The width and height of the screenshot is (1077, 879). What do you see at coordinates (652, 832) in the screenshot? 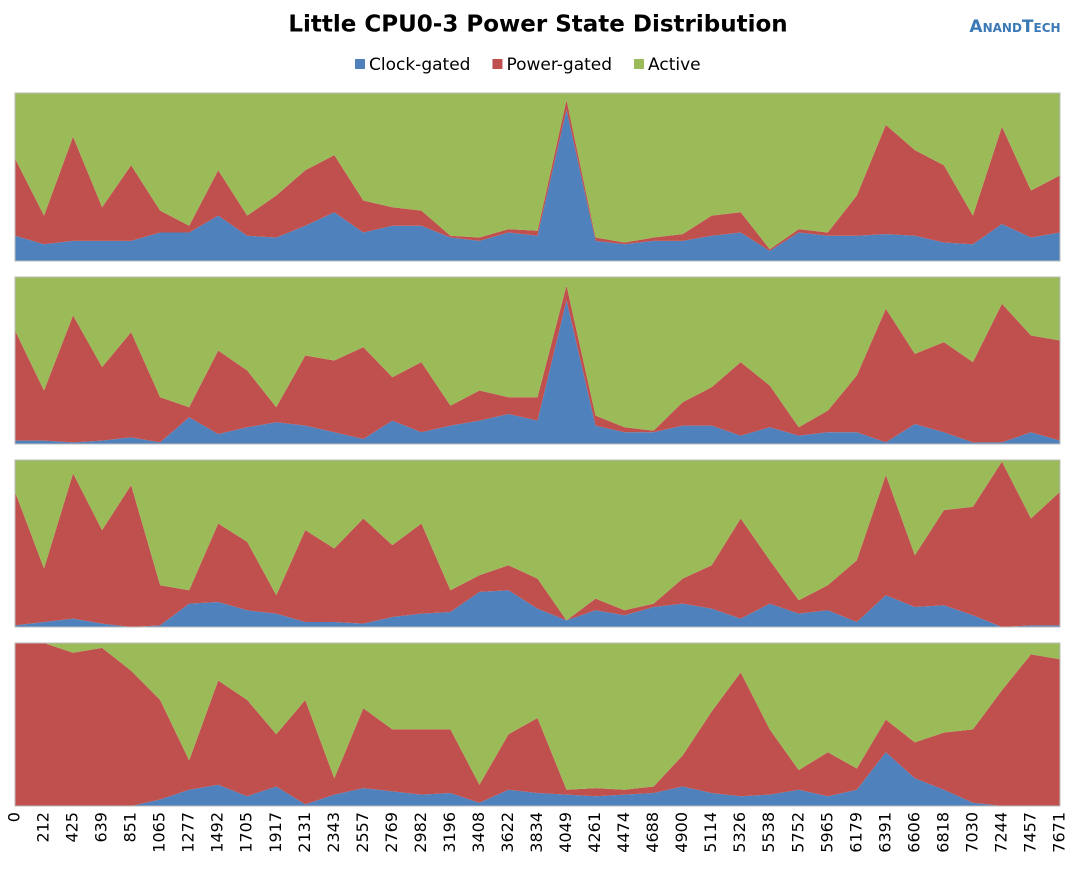
I see `x-tick-label: 4688` at bounding box center [652, 832].